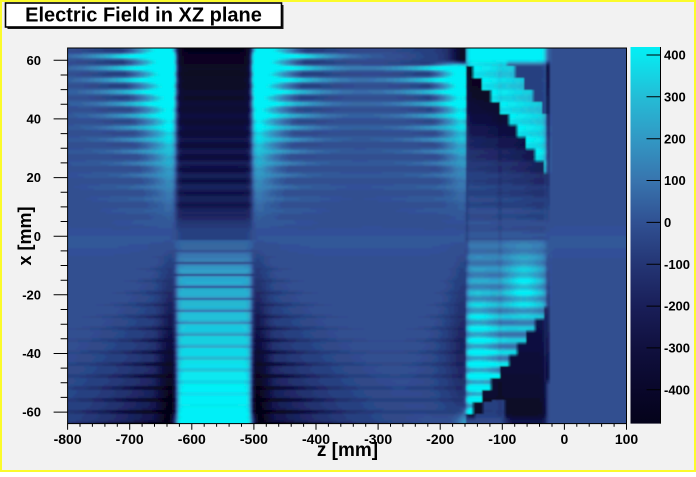 Image resolution: width=696 pixels, height=477 pixels. I want to click on svg-text: 400, so click(675, 55).